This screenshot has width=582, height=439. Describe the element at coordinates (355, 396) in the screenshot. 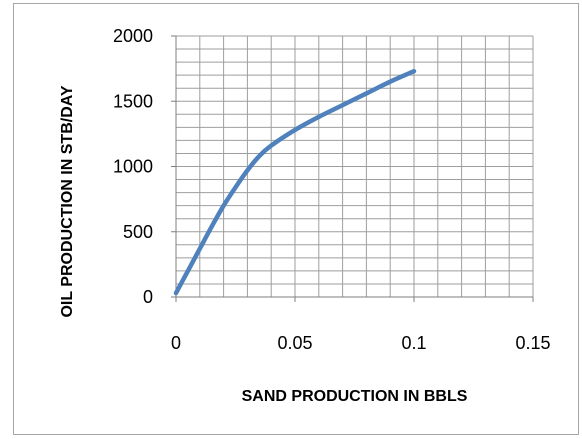

I see `x-axis-title: SAND PRODUCTION IN BBLS` at that location.